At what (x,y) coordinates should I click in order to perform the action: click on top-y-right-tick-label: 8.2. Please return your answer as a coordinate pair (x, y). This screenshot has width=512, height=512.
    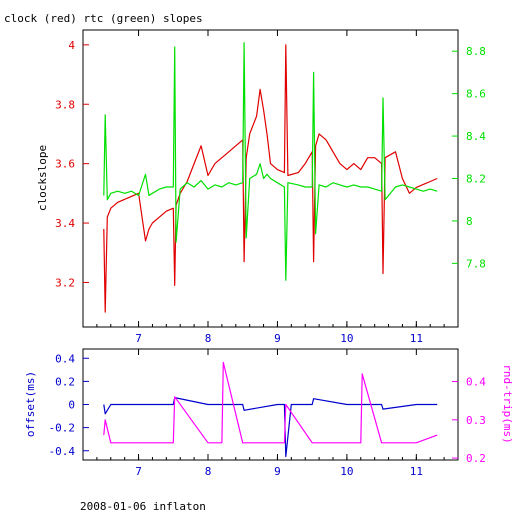
    Looking at the image, I should click on (476, 179).